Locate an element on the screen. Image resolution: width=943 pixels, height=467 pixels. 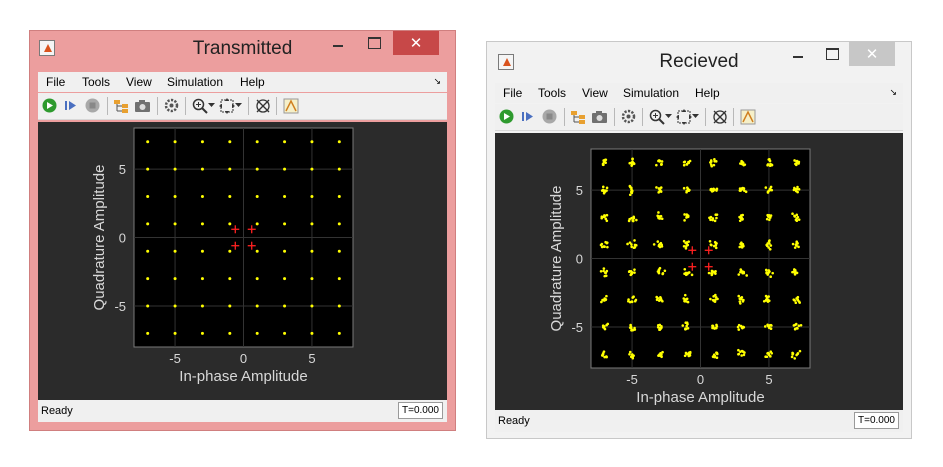
window-title: Transmitted is located at coordinates (242, 48).